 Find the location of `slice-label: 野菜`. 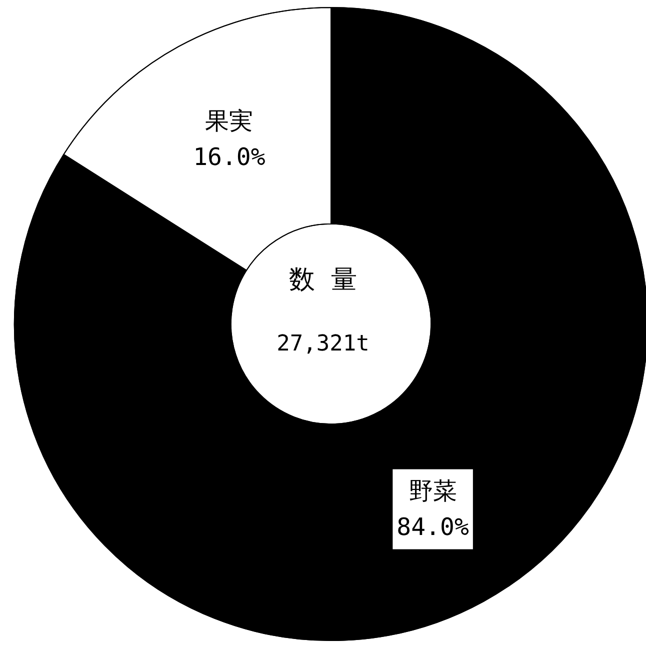

slice-label: 野菜 is located at coordinates (432, 491).